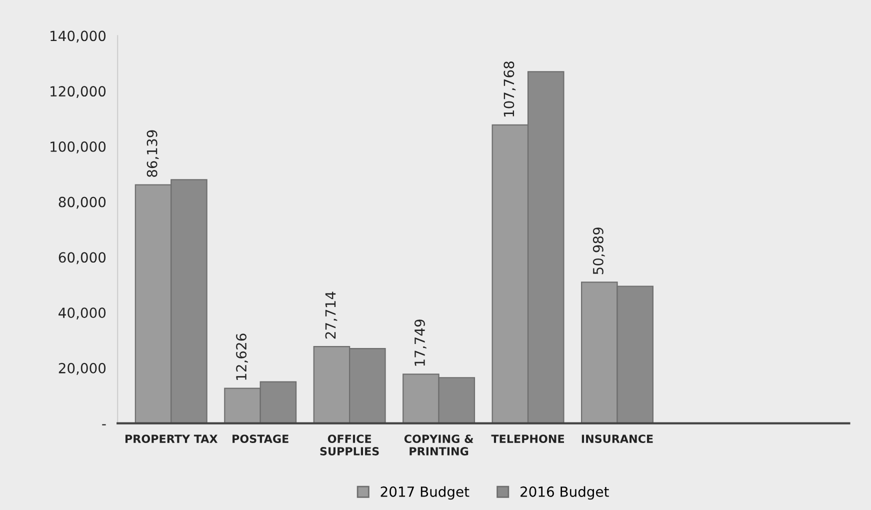  Describe the element at coordinates (420, 343) in the screenshot. I see `data-label: 17,749` at that location.